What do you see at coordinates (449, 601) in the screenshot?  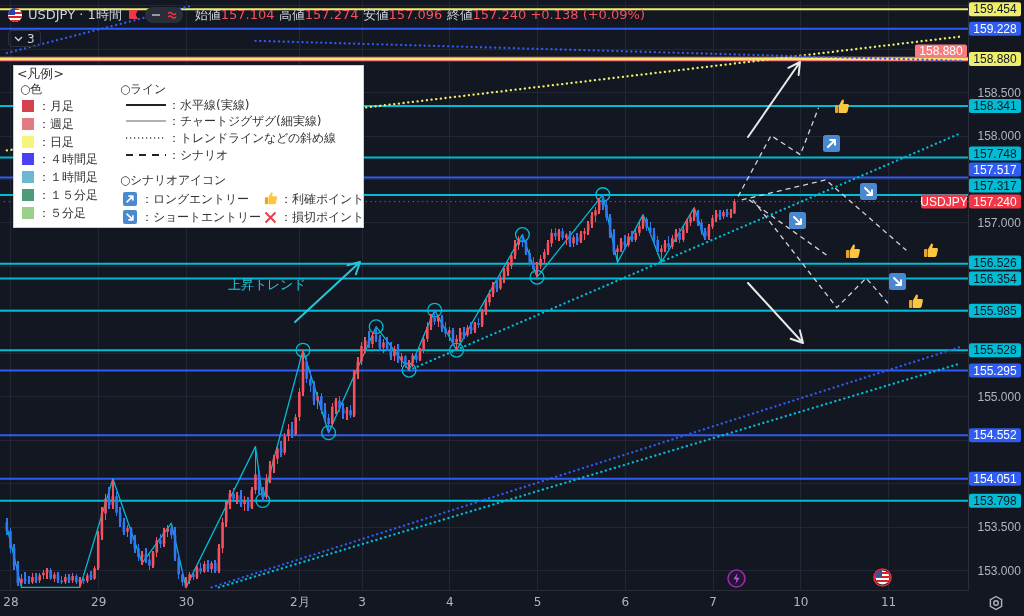 I see `x-tick-label: 4` at bounding box center [449, 601].